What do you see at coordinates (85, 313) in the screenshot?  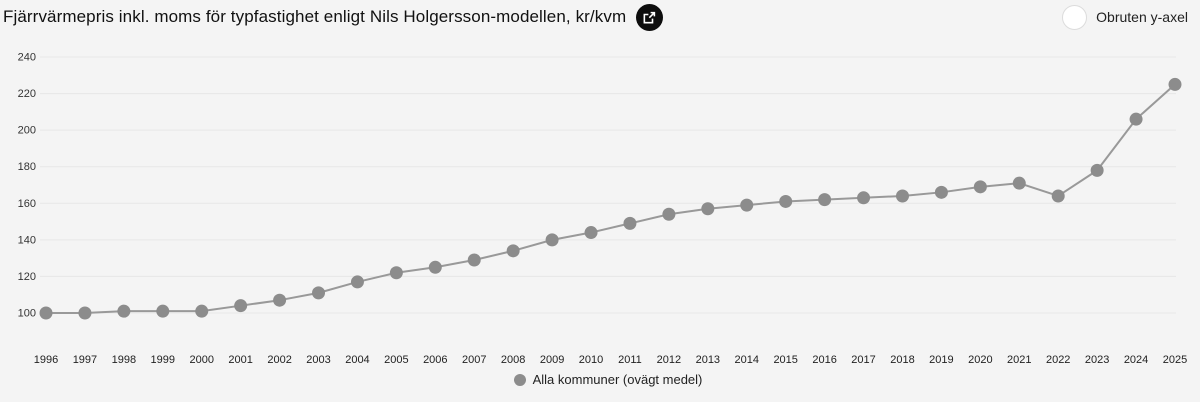 I see `data-point-1997` at bounding box center [85, 313].